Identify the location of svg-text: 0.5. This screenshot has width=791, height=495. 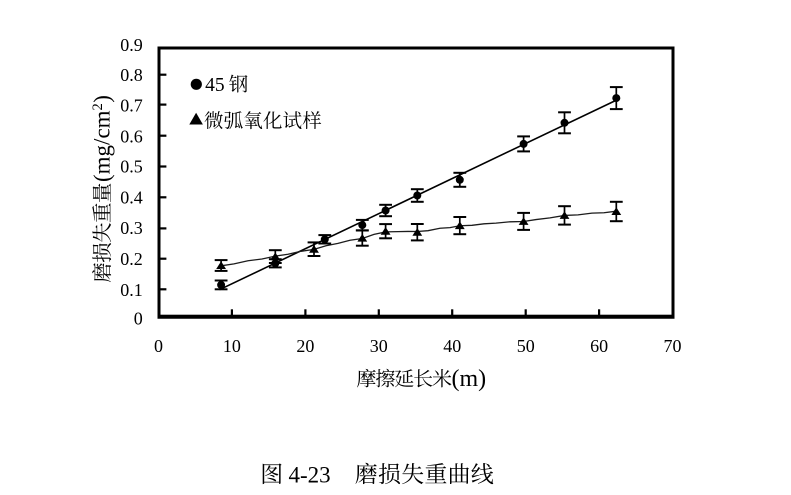
(131, 167).